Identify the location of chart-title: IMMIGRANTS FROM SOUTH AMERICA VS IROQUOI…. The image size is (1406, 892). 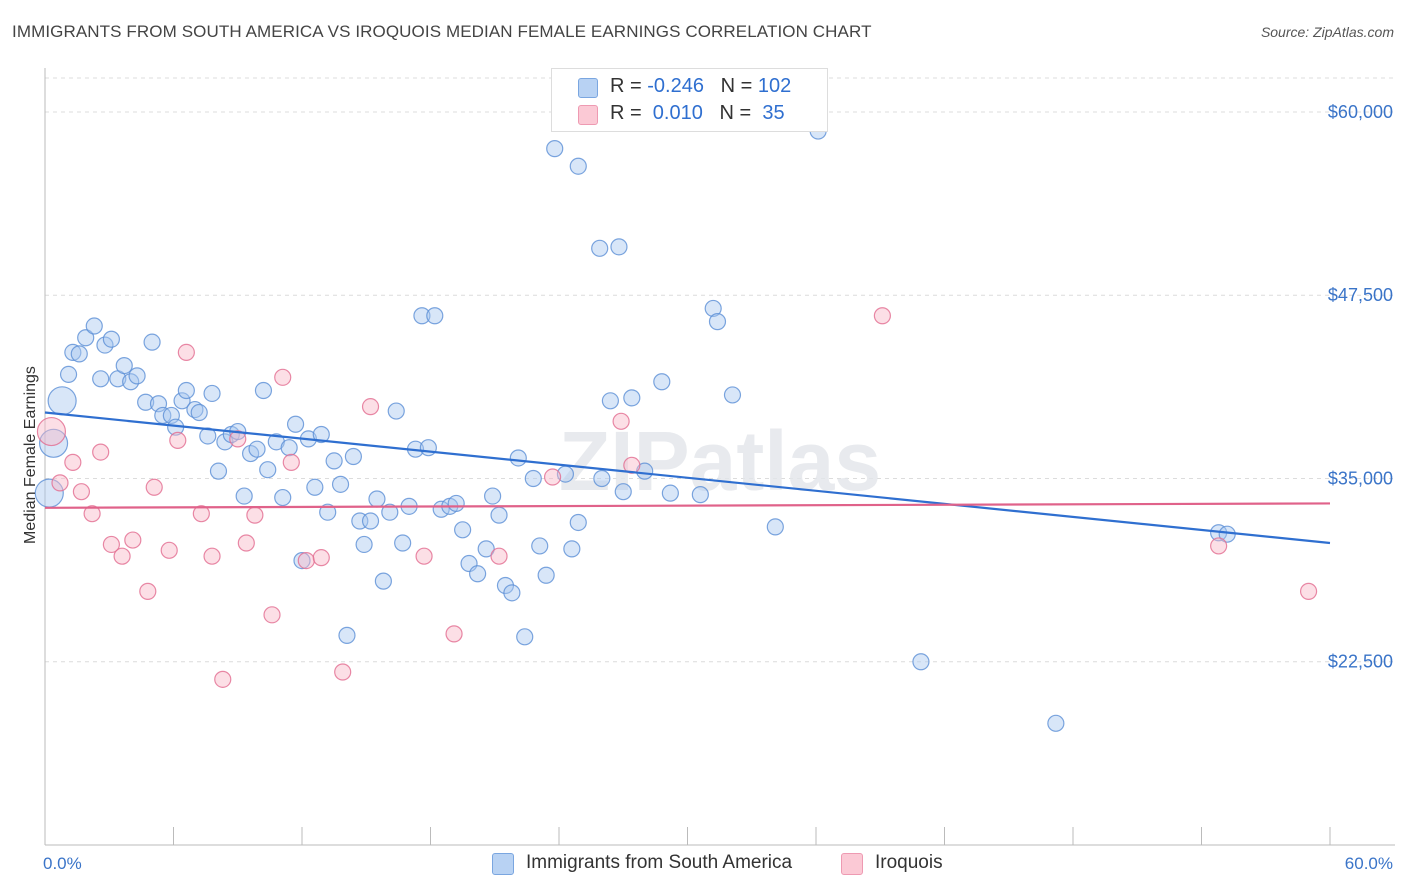
(442, 31).